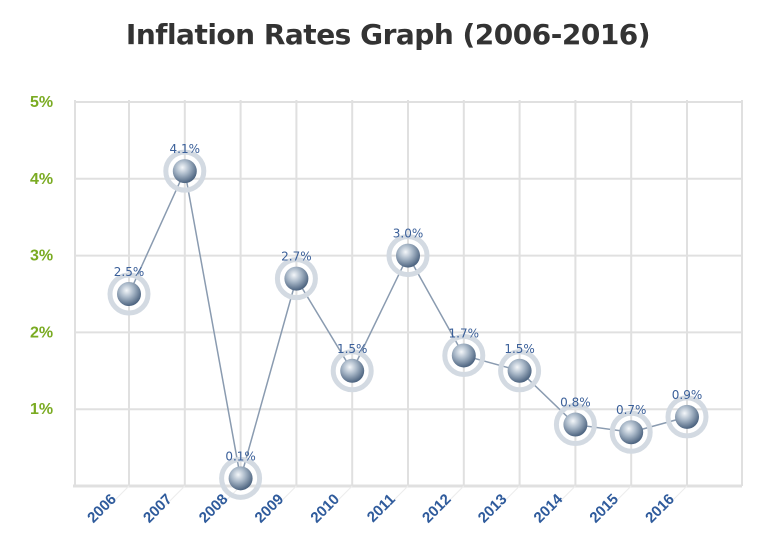  What do you see at coordinates (493, 509) in the screenshot?
I see `x-tick-label: 2013` at bounding box center [493, 509].